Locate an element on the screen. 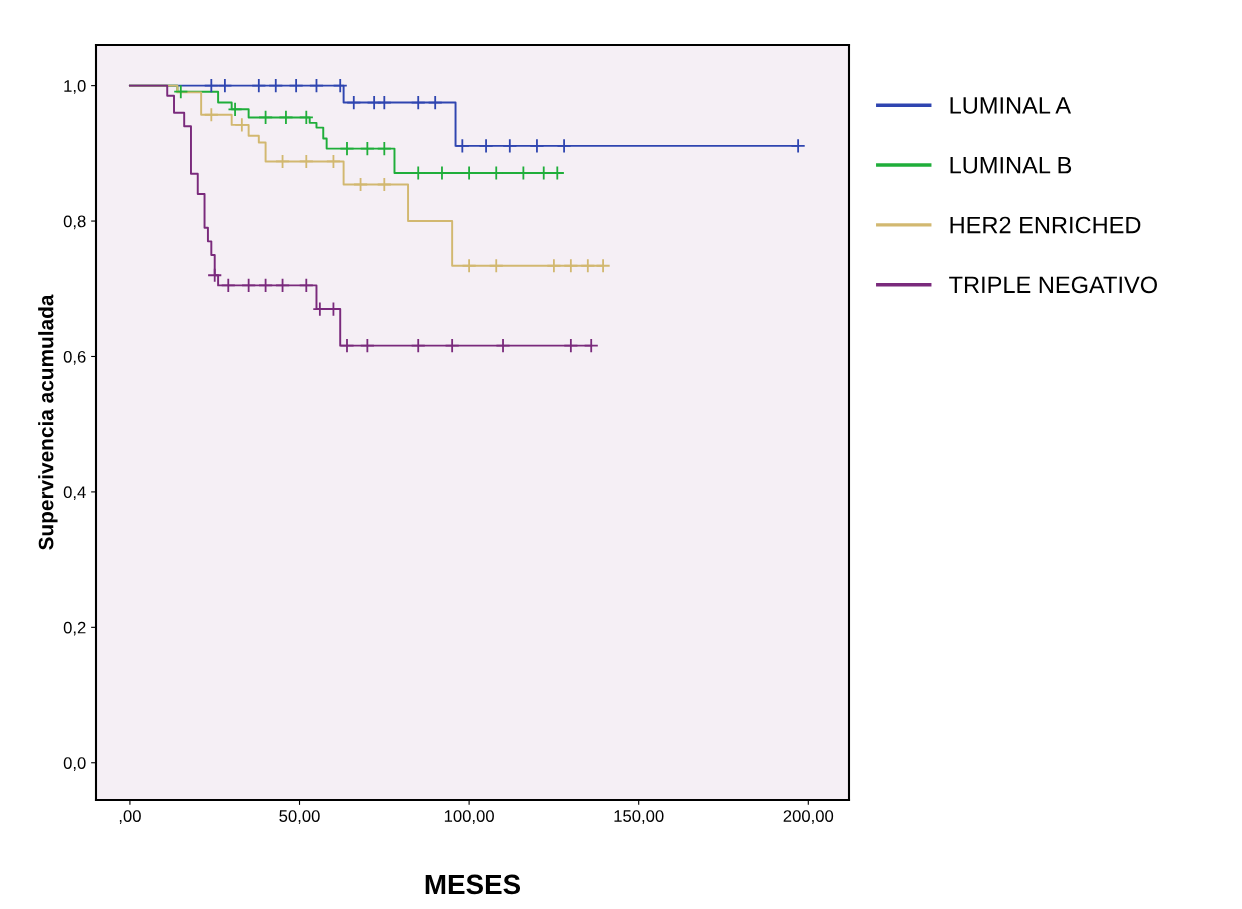  y-tick-label: 0,8 is located at coordinates (74, 222).